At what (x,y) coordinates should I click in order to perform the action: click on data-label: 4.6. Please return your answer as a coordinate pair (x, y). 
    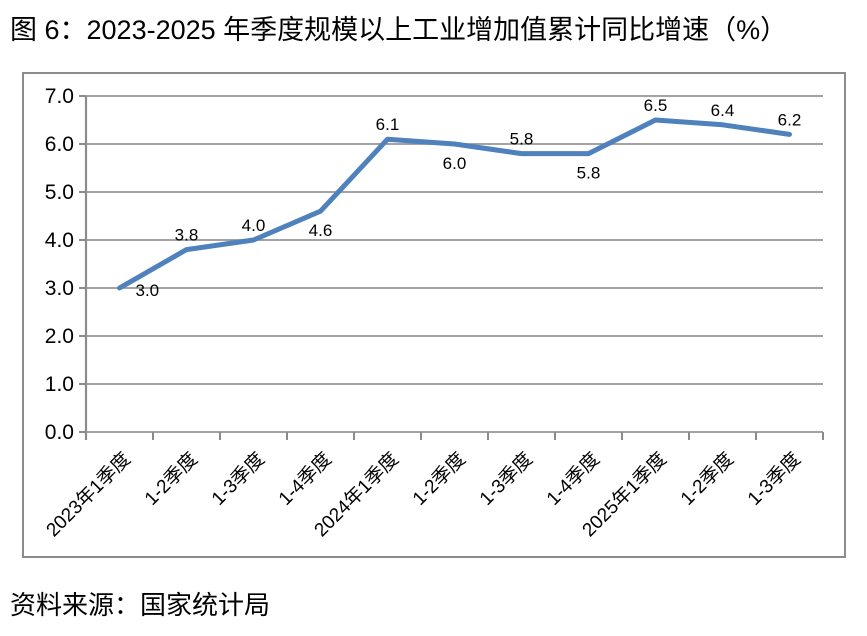
    Looking at the image, I should click on (321, 230).